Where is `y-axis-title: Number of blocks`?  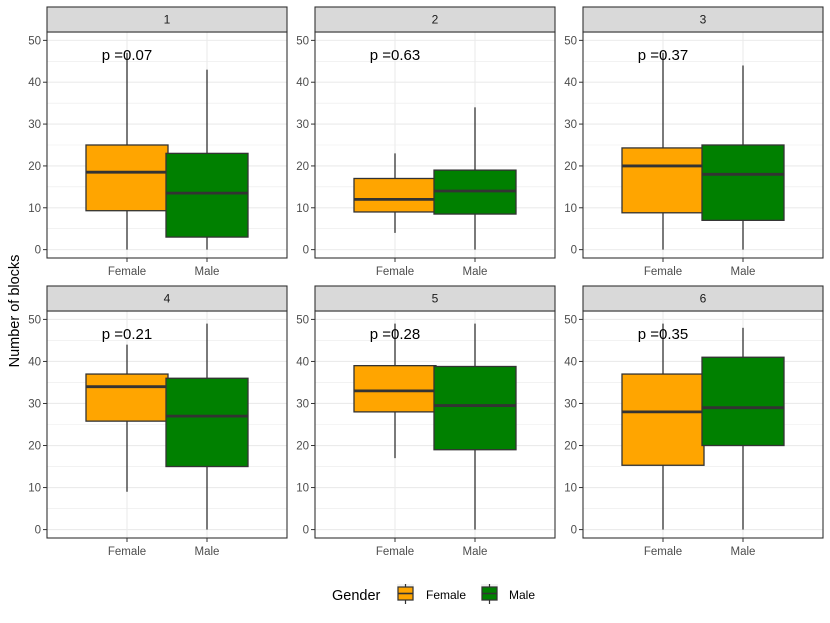 y-axis-title: Number of blocks is located at coordinates (15, 311).